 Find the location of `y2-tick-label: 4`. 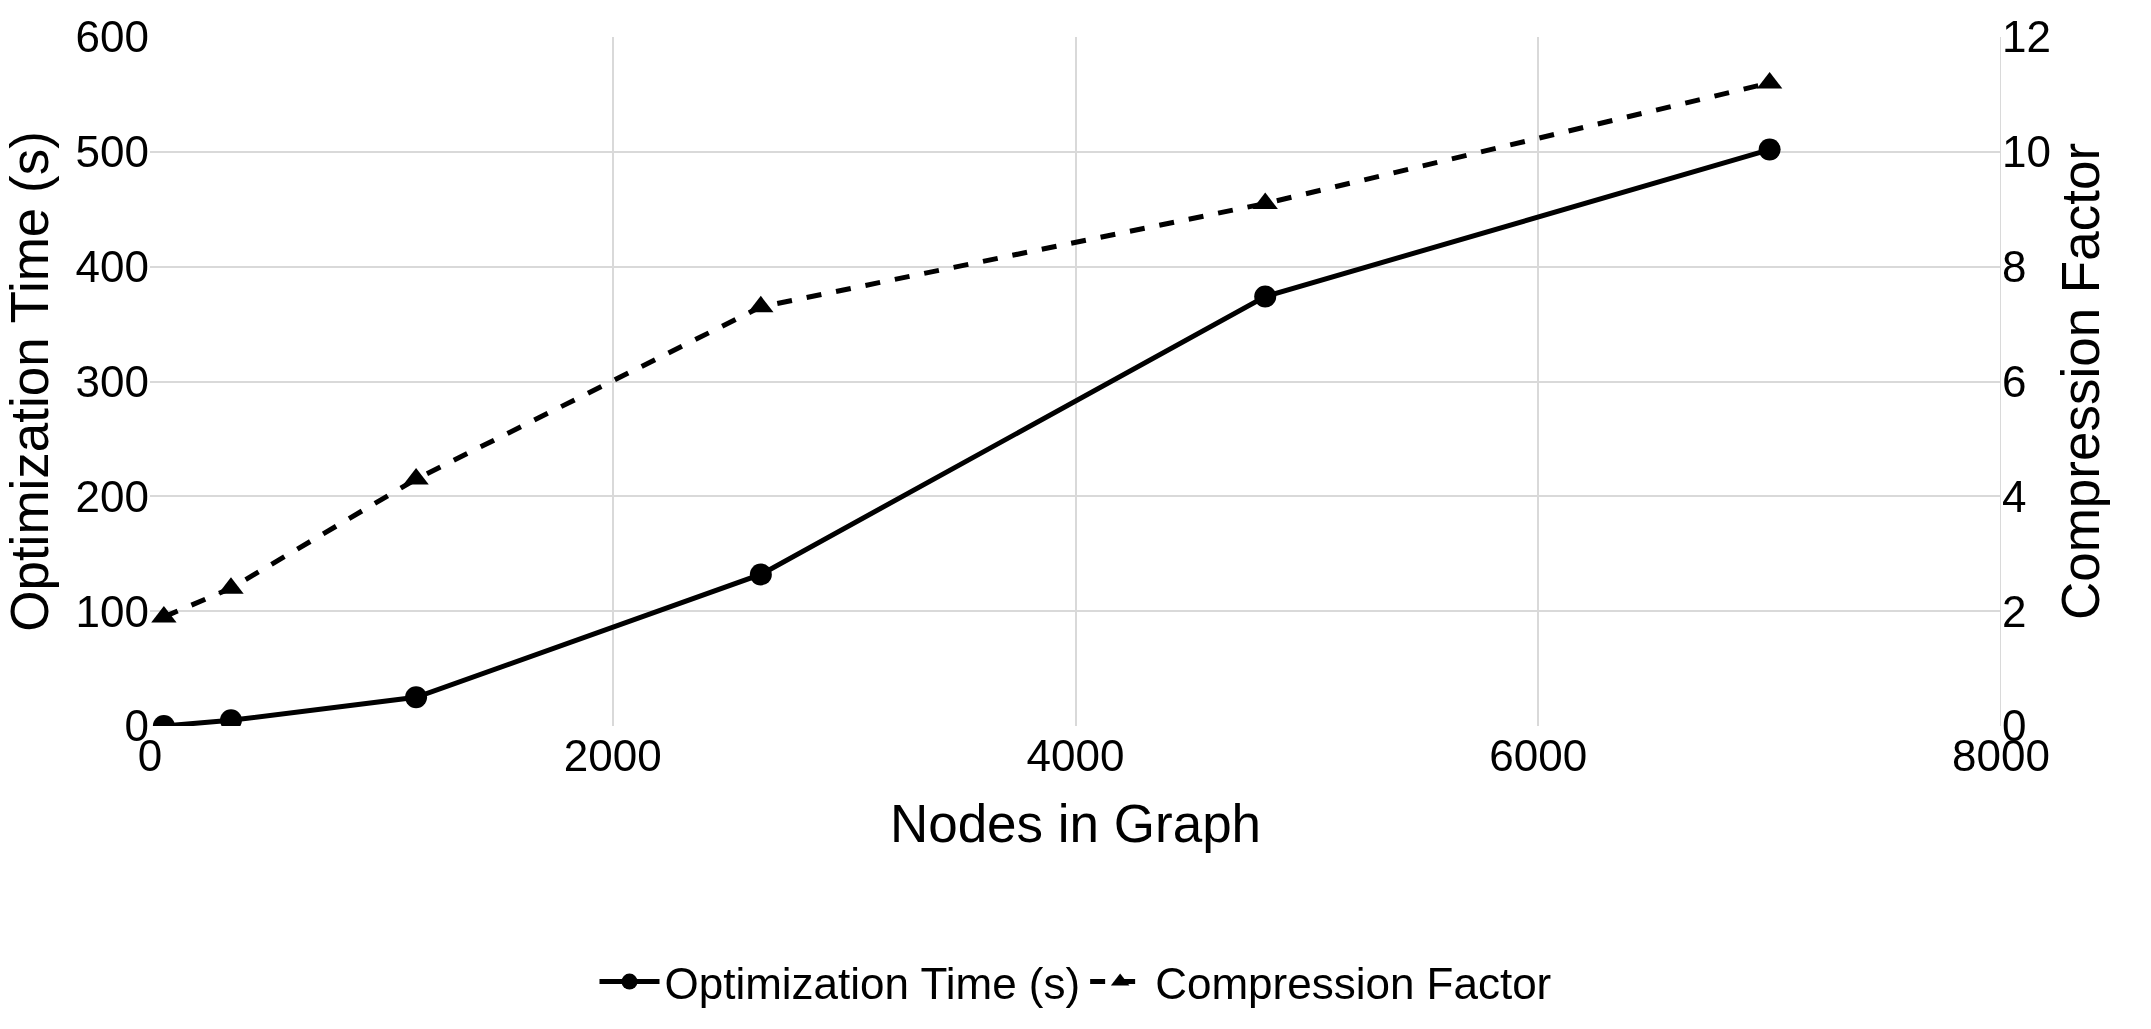

y2-tick-label: 4 is located at coordinates (2014, 496).